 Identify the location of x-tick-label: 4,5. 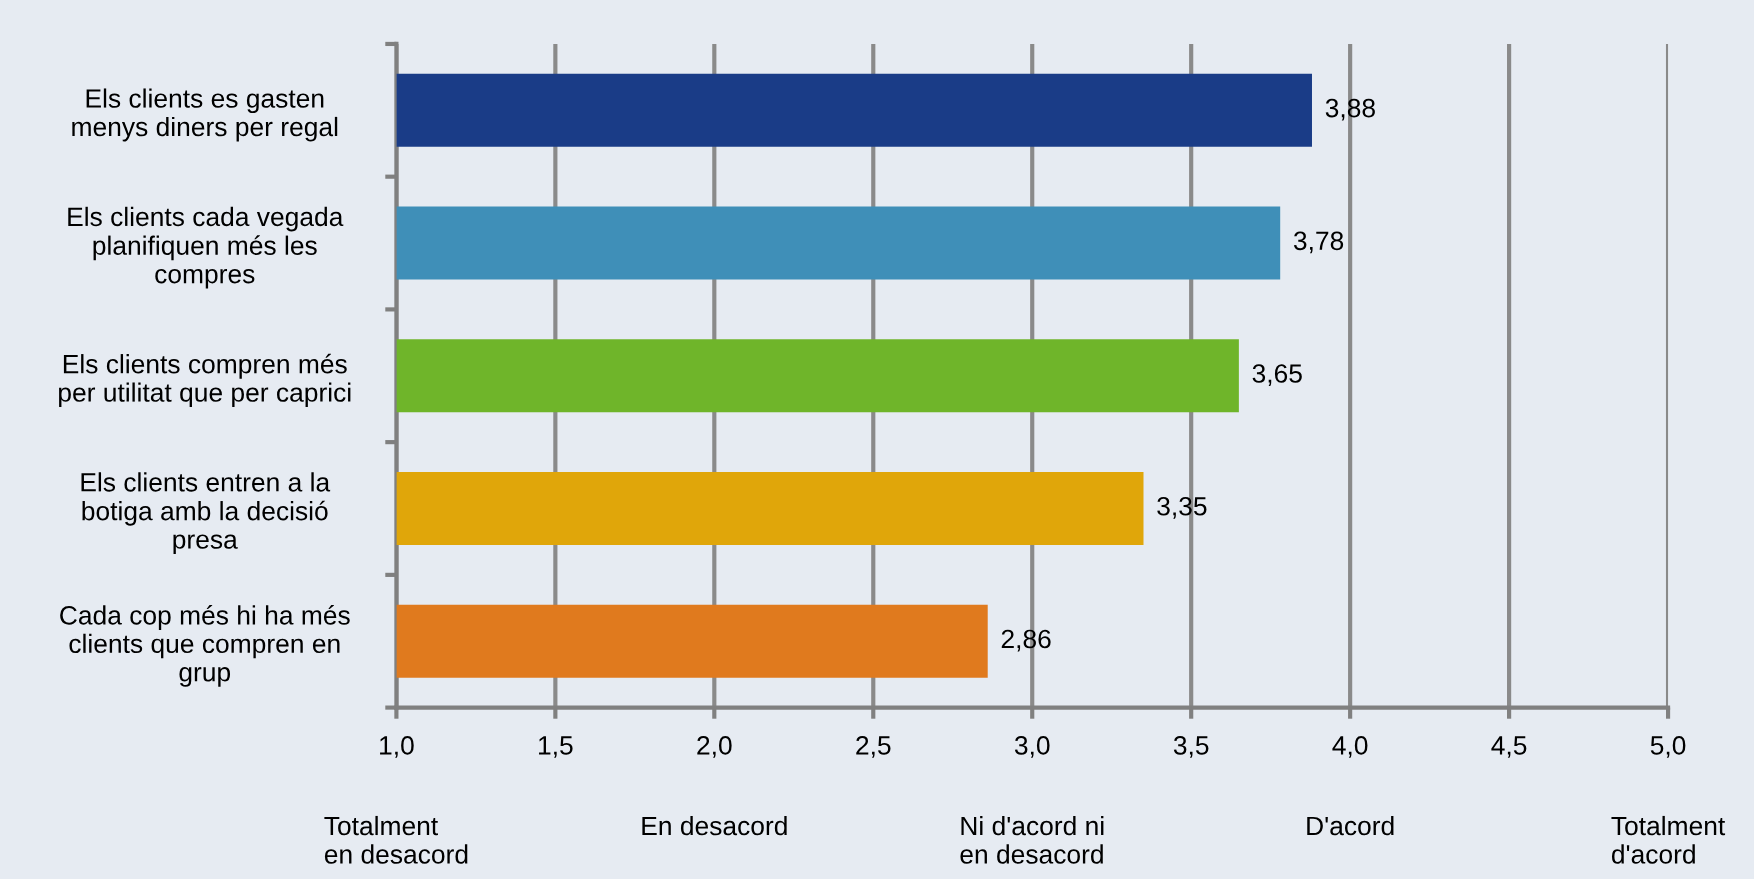
(1509, 747).